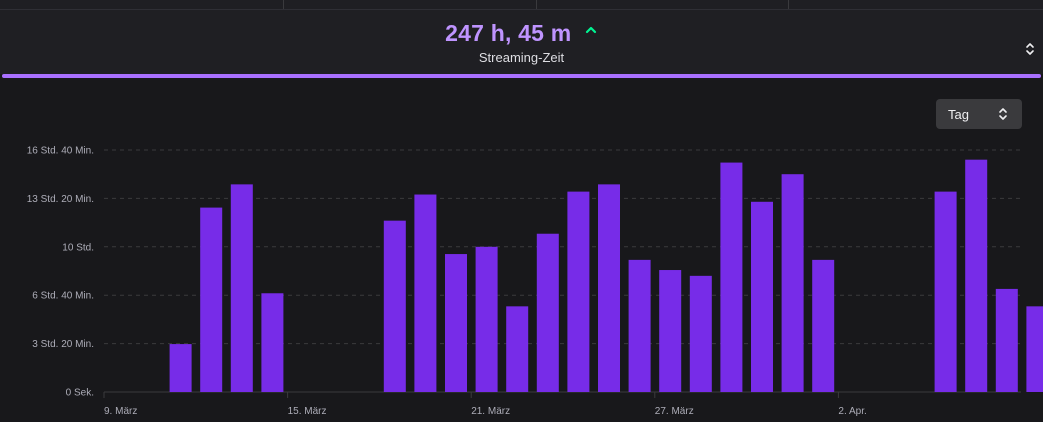  I want to click on y-tick-label: 6 Std. 40 Min., so click(63, 296).